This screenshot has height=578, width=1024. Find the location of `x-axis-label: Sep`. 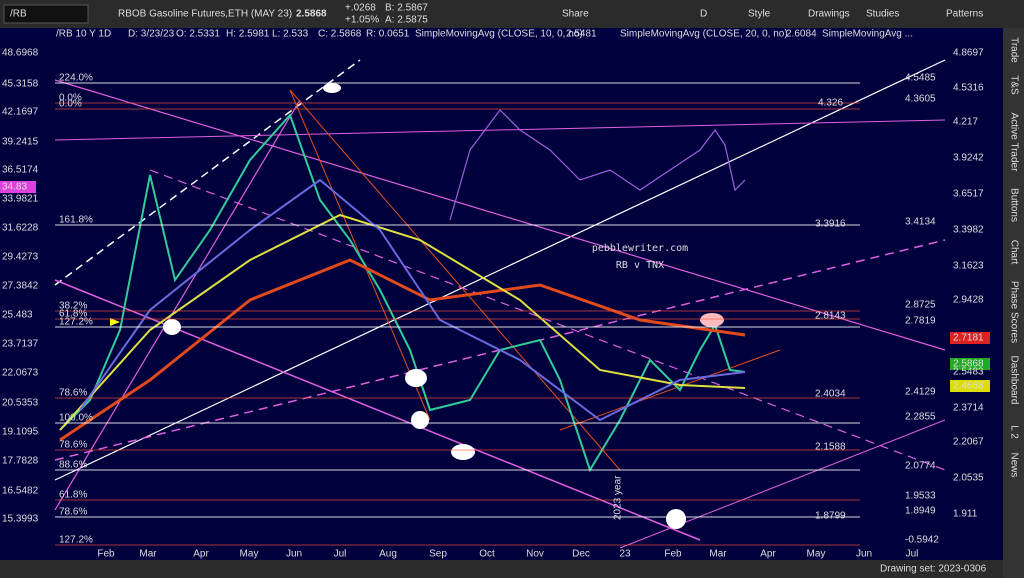

x-axis-label: Sep is located at coordinates (438, 554).